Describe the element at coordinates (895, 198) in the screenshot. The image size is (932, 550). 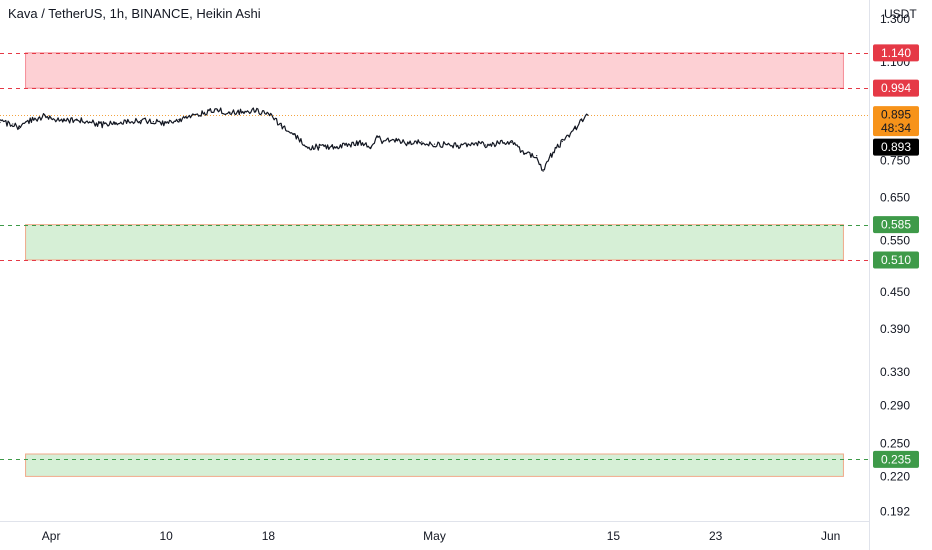
I see `y-tick-label: 0.650` at that location.